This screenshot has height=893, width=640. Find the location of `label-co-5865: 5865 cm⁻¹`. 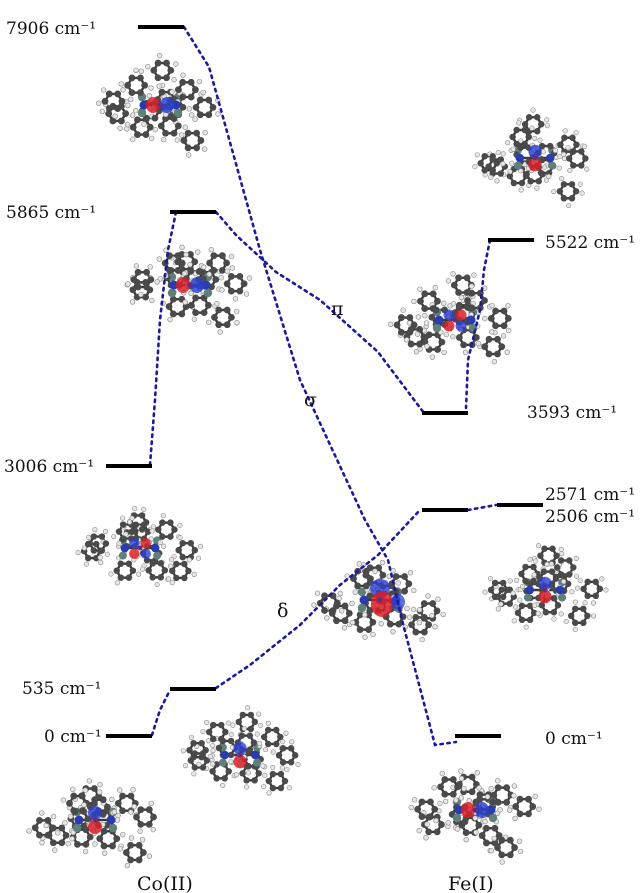

label-co-5865: 5865 cm⁻¹ is located at coordinates (51, 213).